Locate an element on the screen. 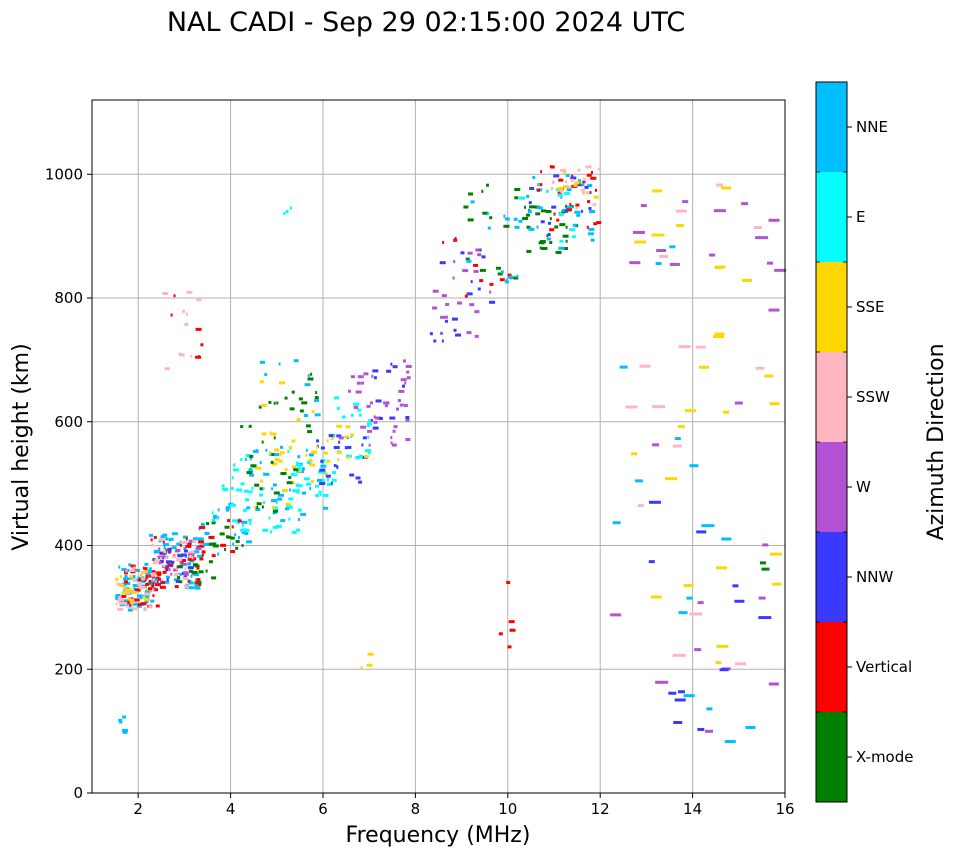 This screenshot has width=958, height=857. colorbar-segment is located at coordinates (831, 487).